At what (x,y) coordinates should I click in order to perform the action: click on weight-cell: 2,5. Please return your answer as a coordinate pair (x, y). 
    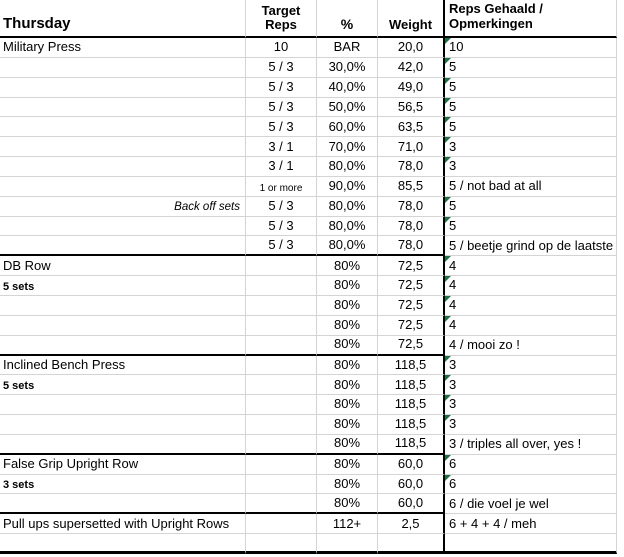
    Looking at the image, I should click on (411, 524).